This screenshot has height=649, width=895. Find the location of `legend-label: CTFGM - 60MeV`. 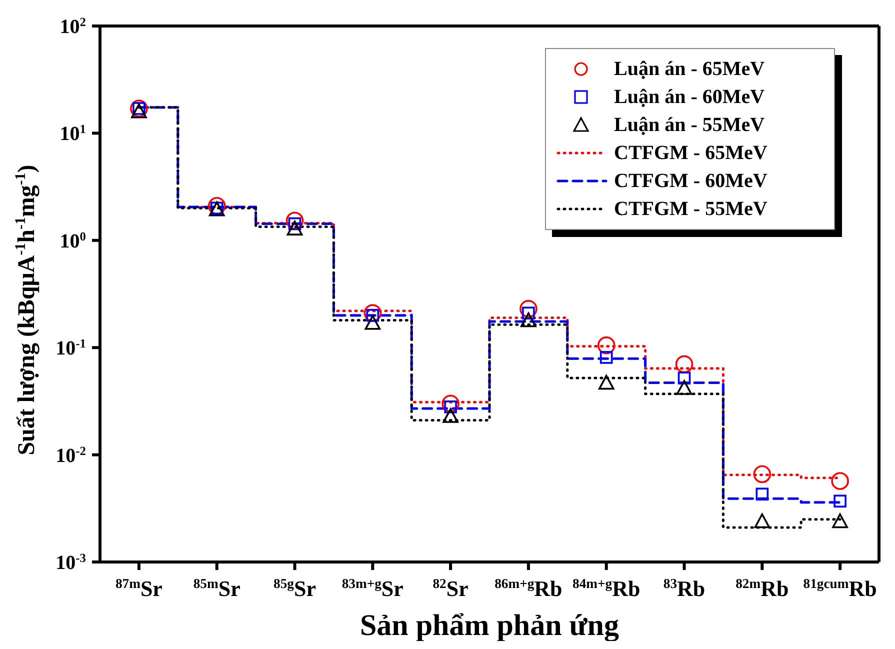

legend-label: CTFGM - 60MeV is located at coordinates (691, 181).